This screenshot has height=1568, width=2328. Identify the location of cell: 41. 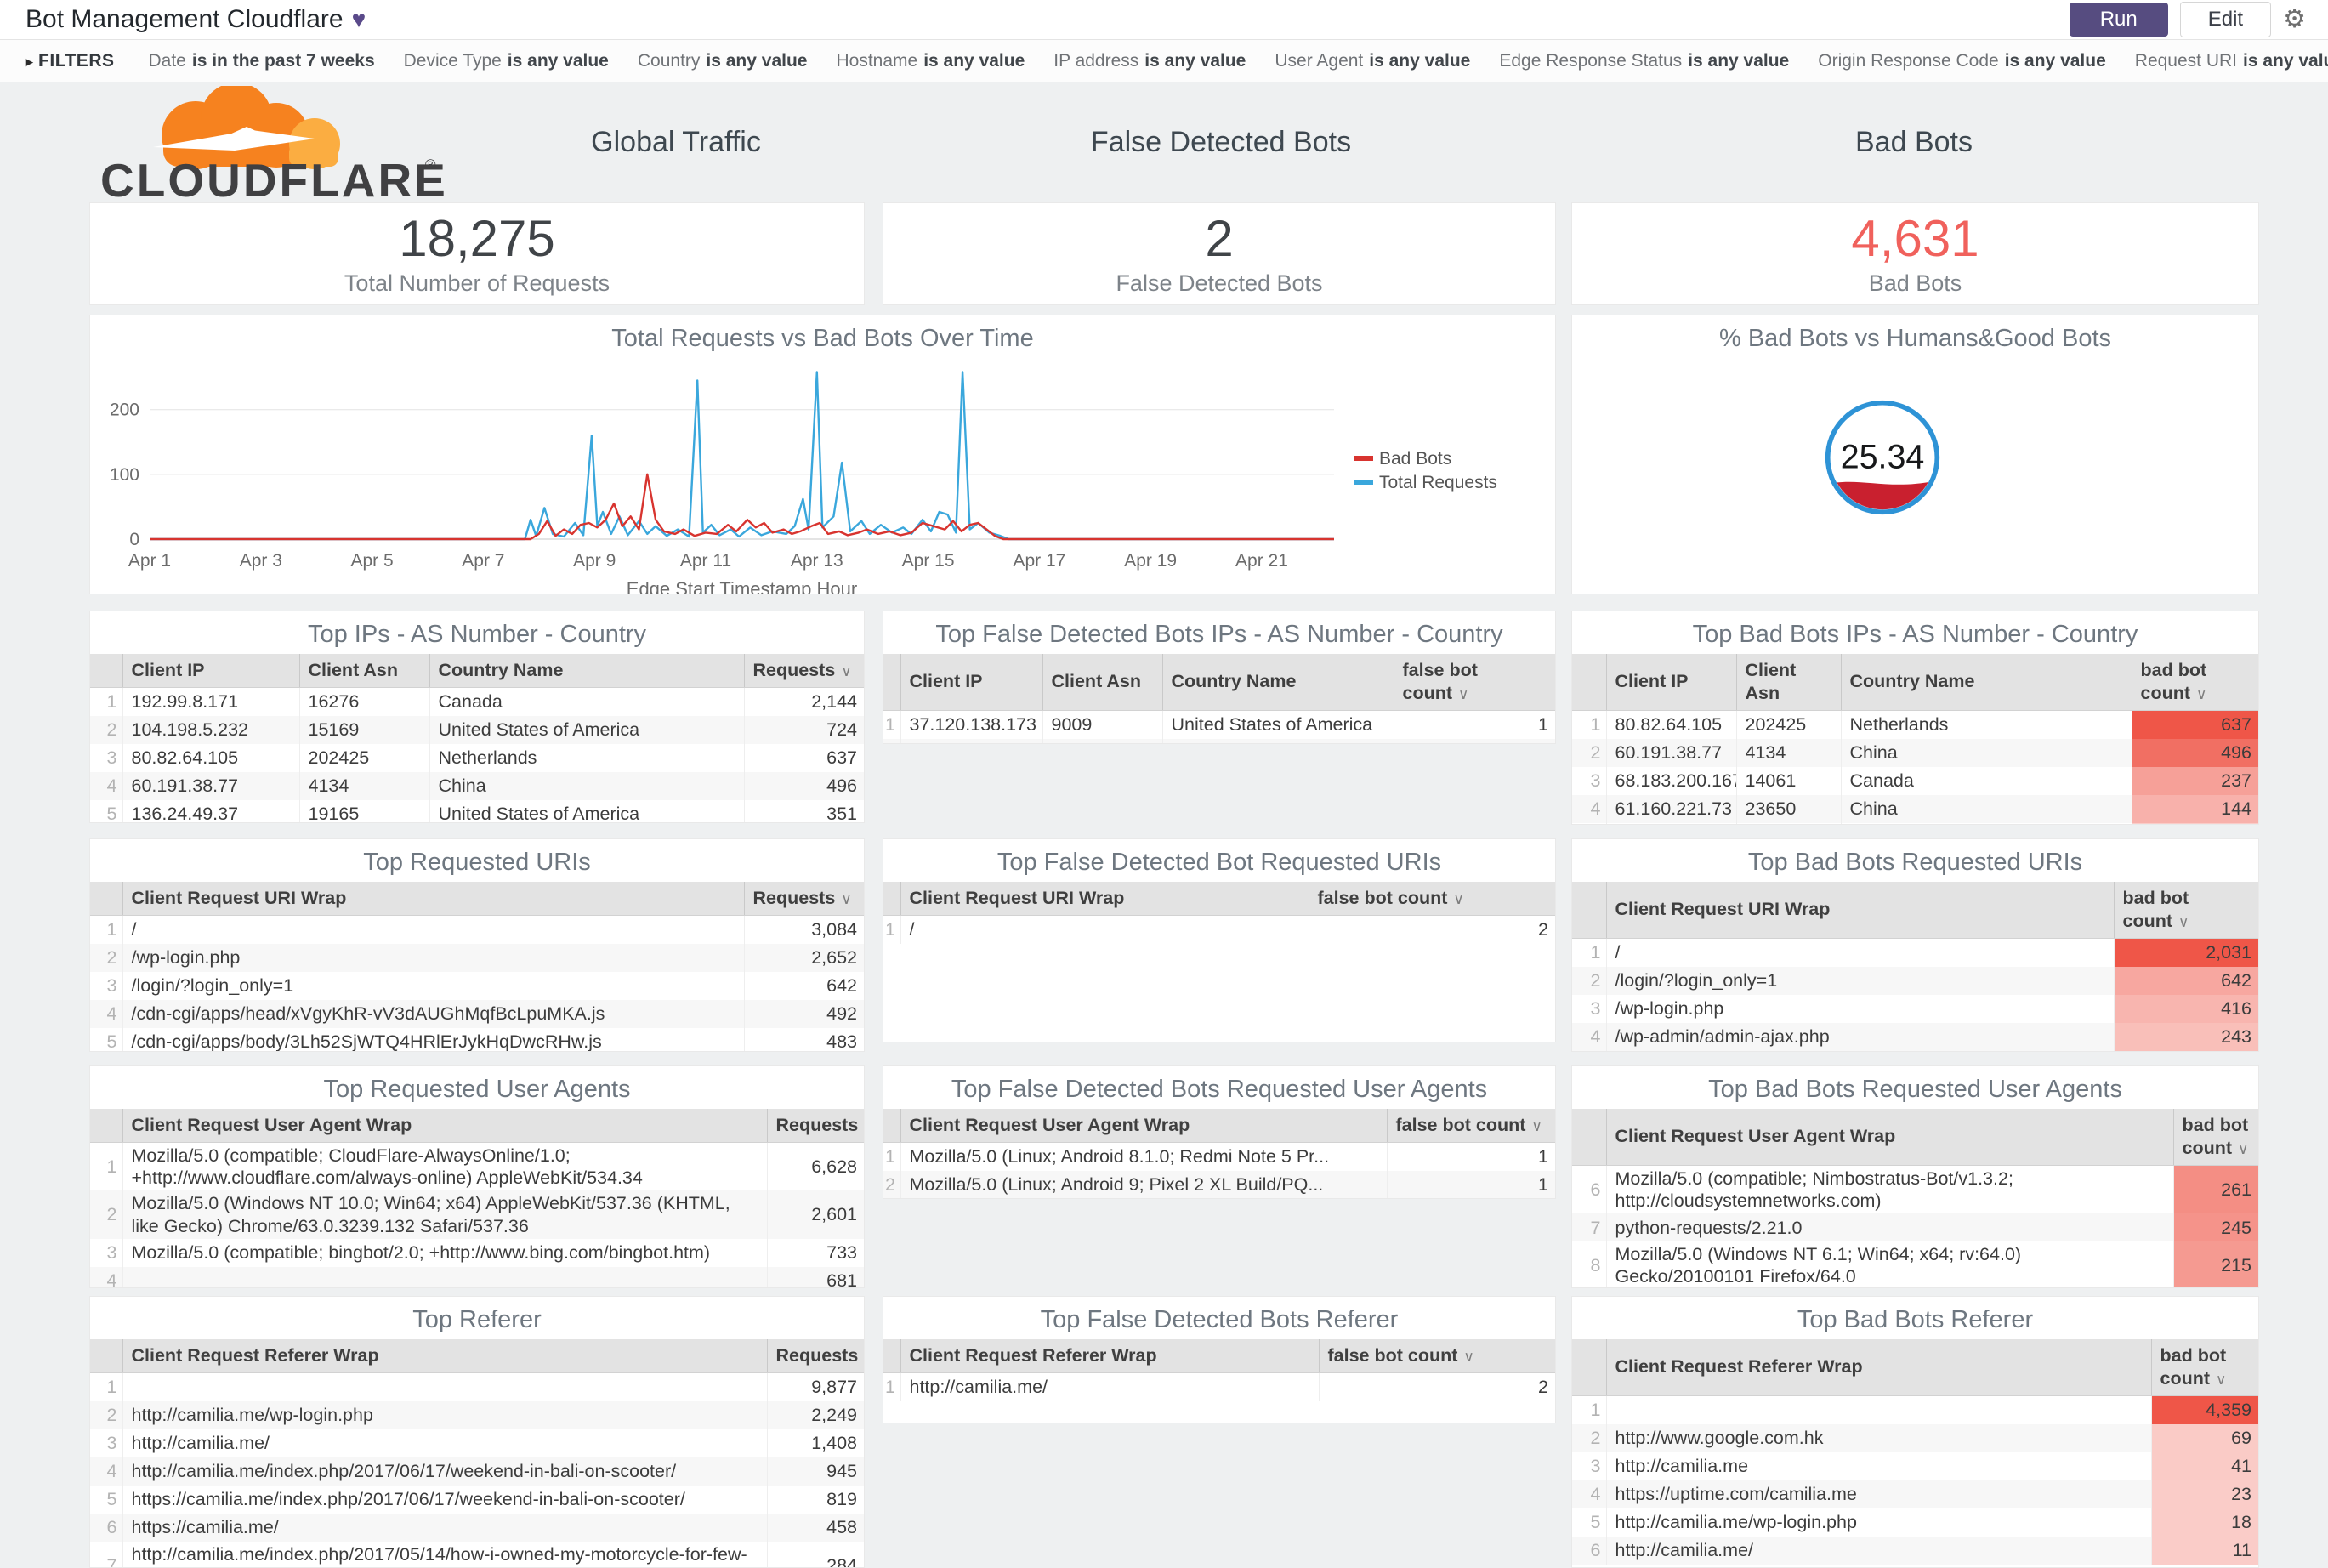
(2205, 1466).